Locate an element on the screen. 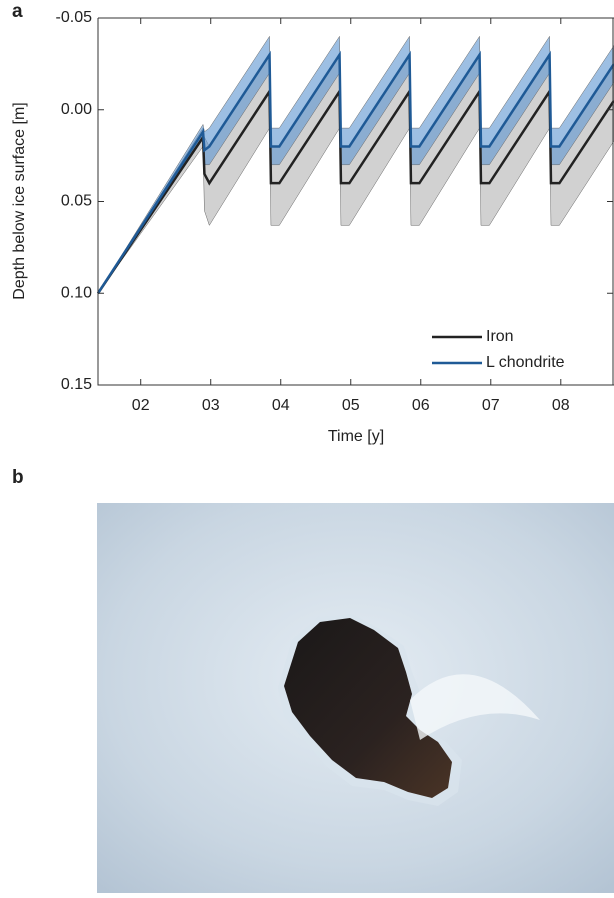 This screenshot has width=614, height=898. x-tick-label: 05 is located at coordinates (351, 405).